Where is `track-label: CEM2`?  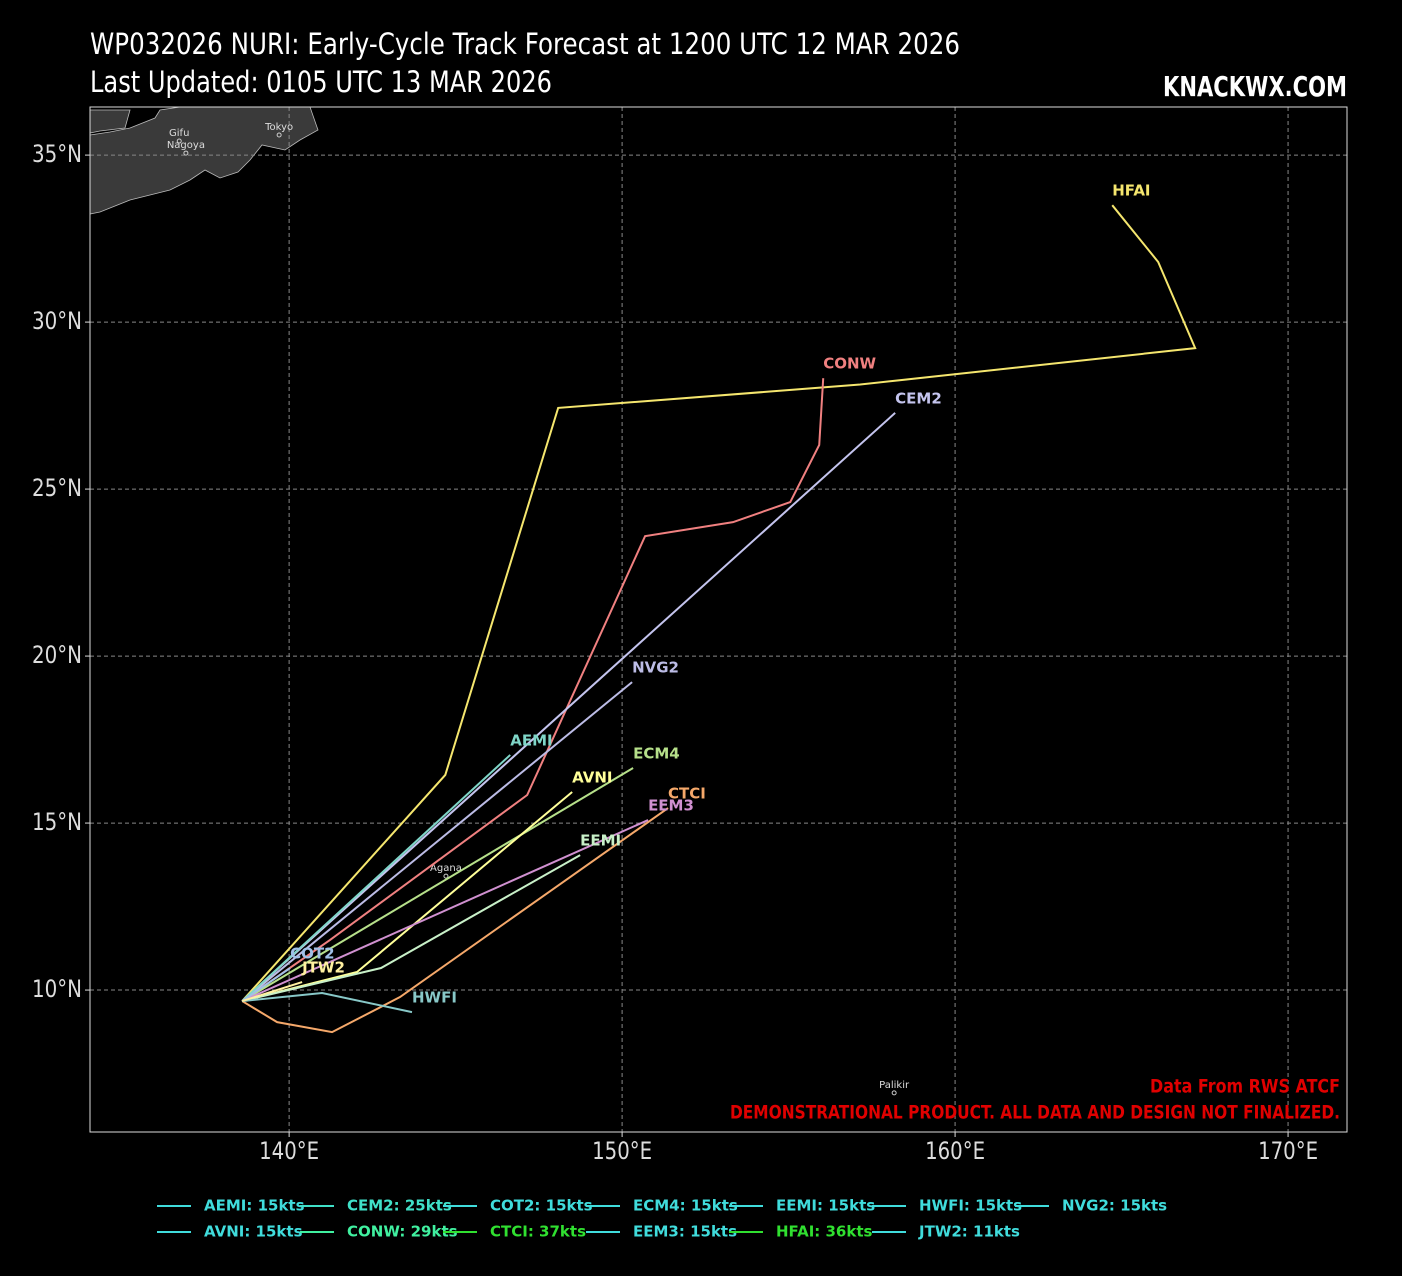 track-label: CEM2 is located at coordinates (918, 398).